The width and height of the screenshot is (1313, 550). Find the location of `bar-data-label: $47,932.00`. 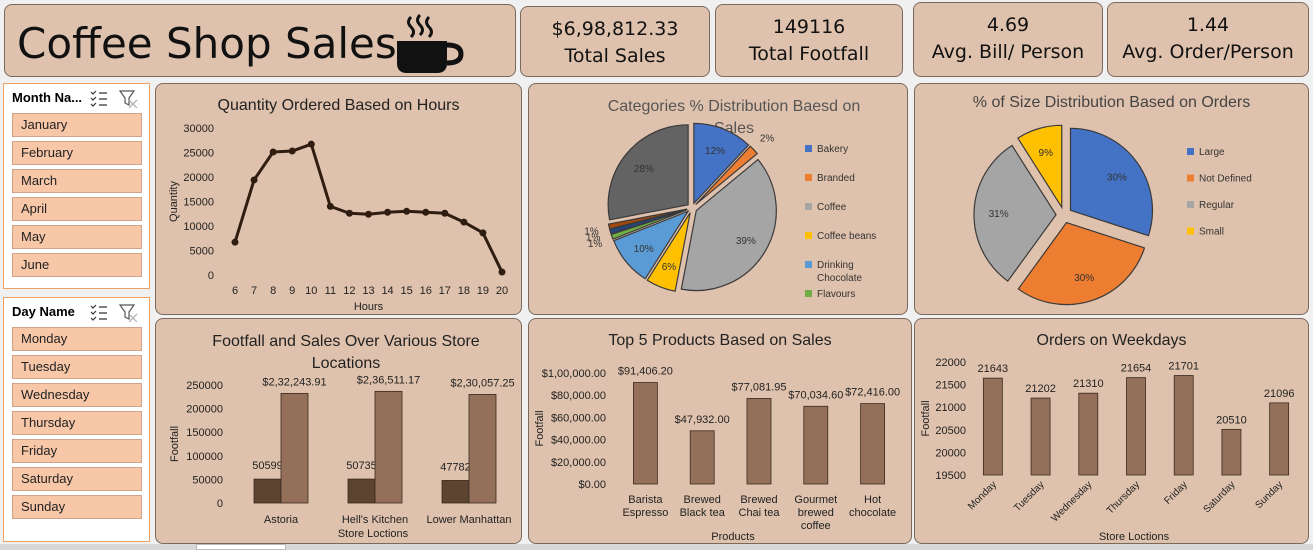

bar-data-label: $47,932.00 is located at coordinates (702, 420).